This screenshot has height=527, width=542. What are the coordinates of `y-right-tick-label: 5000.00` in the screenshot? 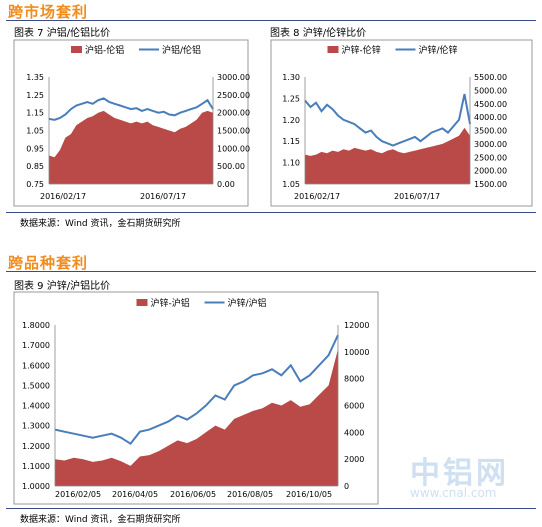 It's located at (490, 90).